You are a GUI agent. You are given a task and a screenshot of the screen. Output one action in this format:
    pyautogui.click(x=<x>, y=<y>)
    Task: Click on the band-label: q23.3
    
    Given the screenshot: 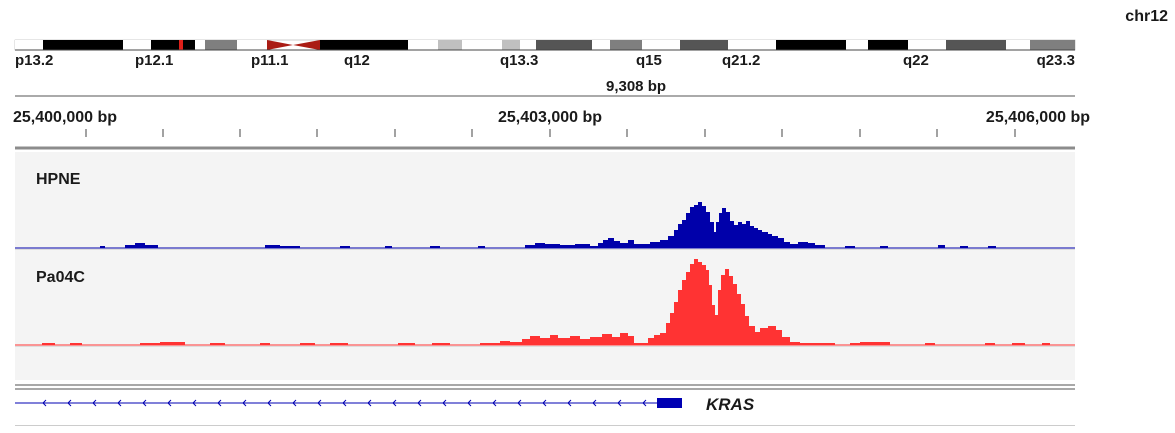 What is the action you would take?
    pyautogui.click(x=1056, y=60)
    